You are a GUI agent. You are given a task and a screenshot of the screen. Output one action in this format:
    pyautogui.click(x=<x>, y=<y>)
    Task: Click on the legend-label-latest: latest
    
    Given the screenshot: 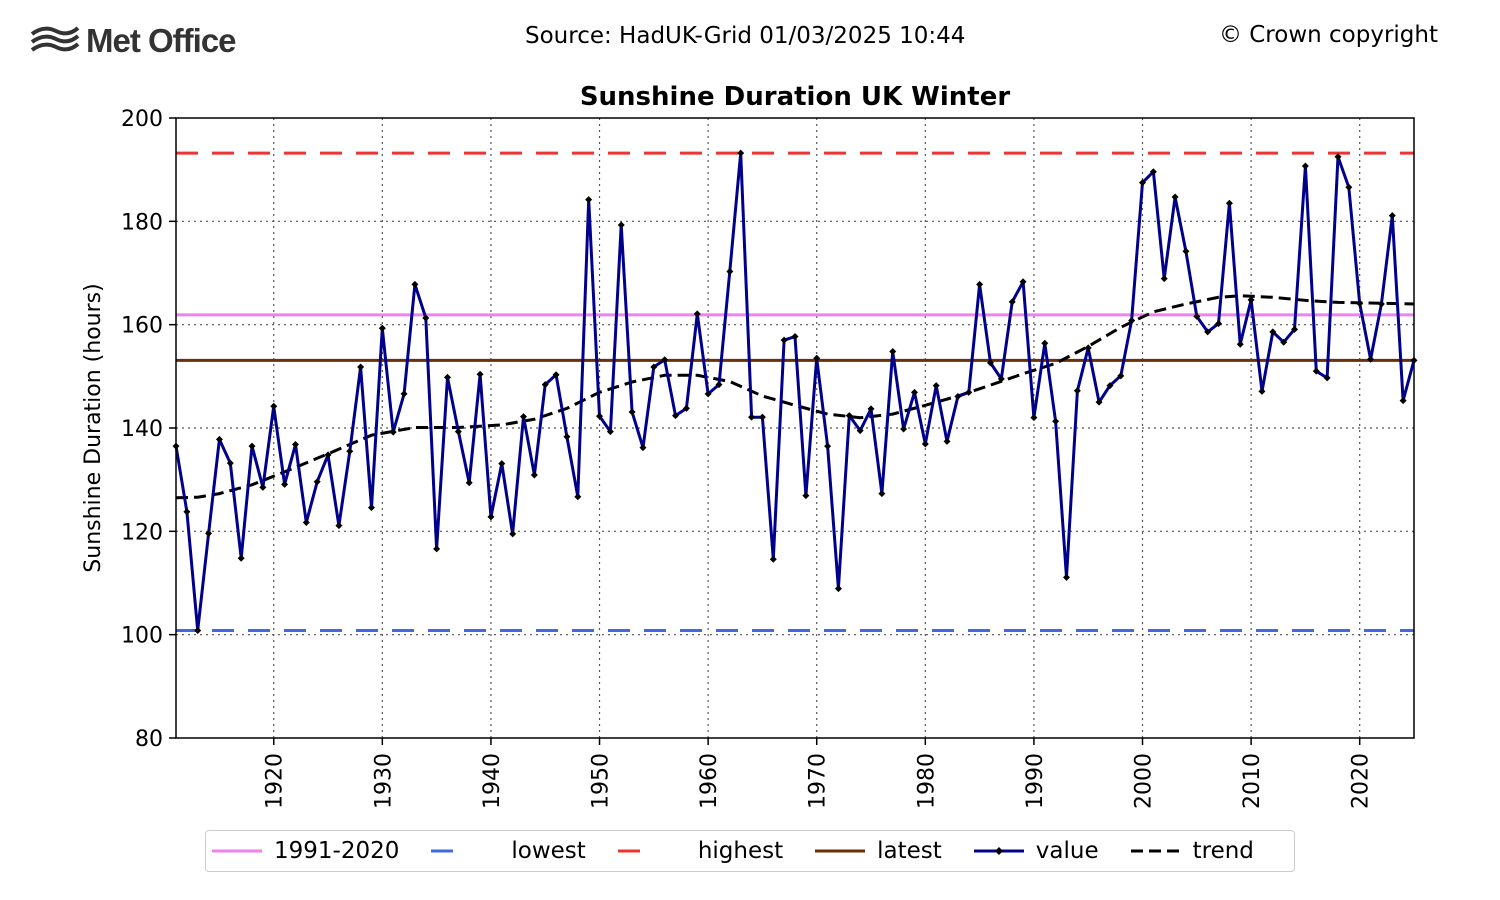 What is the action you would take?
    pyautogui.click(x=909, y=851)
    